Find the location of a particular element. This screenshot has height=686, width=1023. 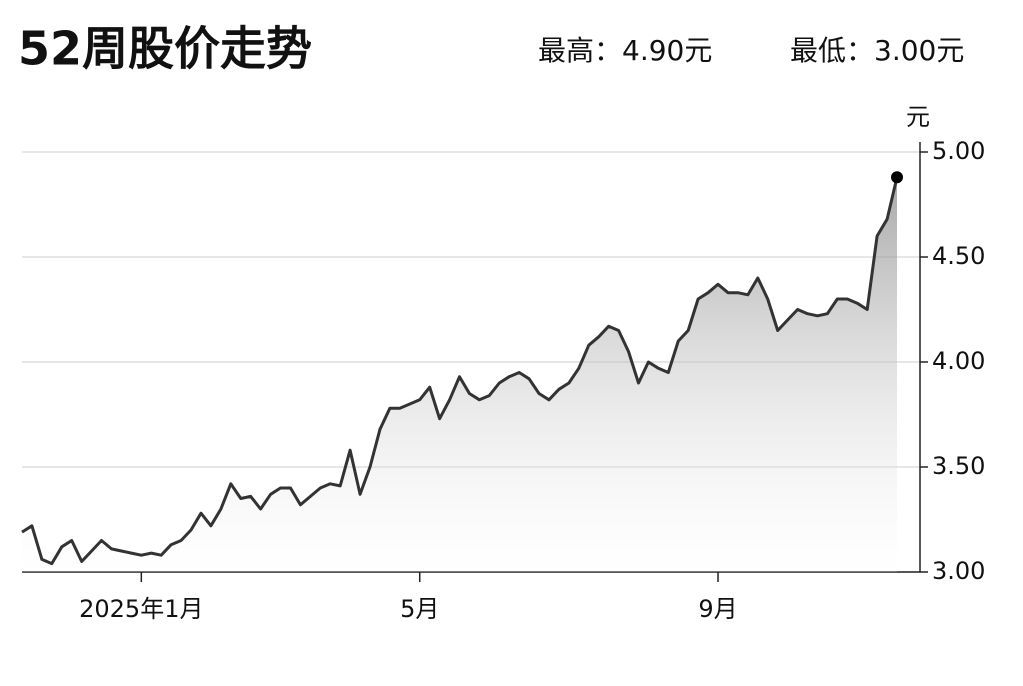

y-tick-label: 3.50 is located at coordinates (958, 466).